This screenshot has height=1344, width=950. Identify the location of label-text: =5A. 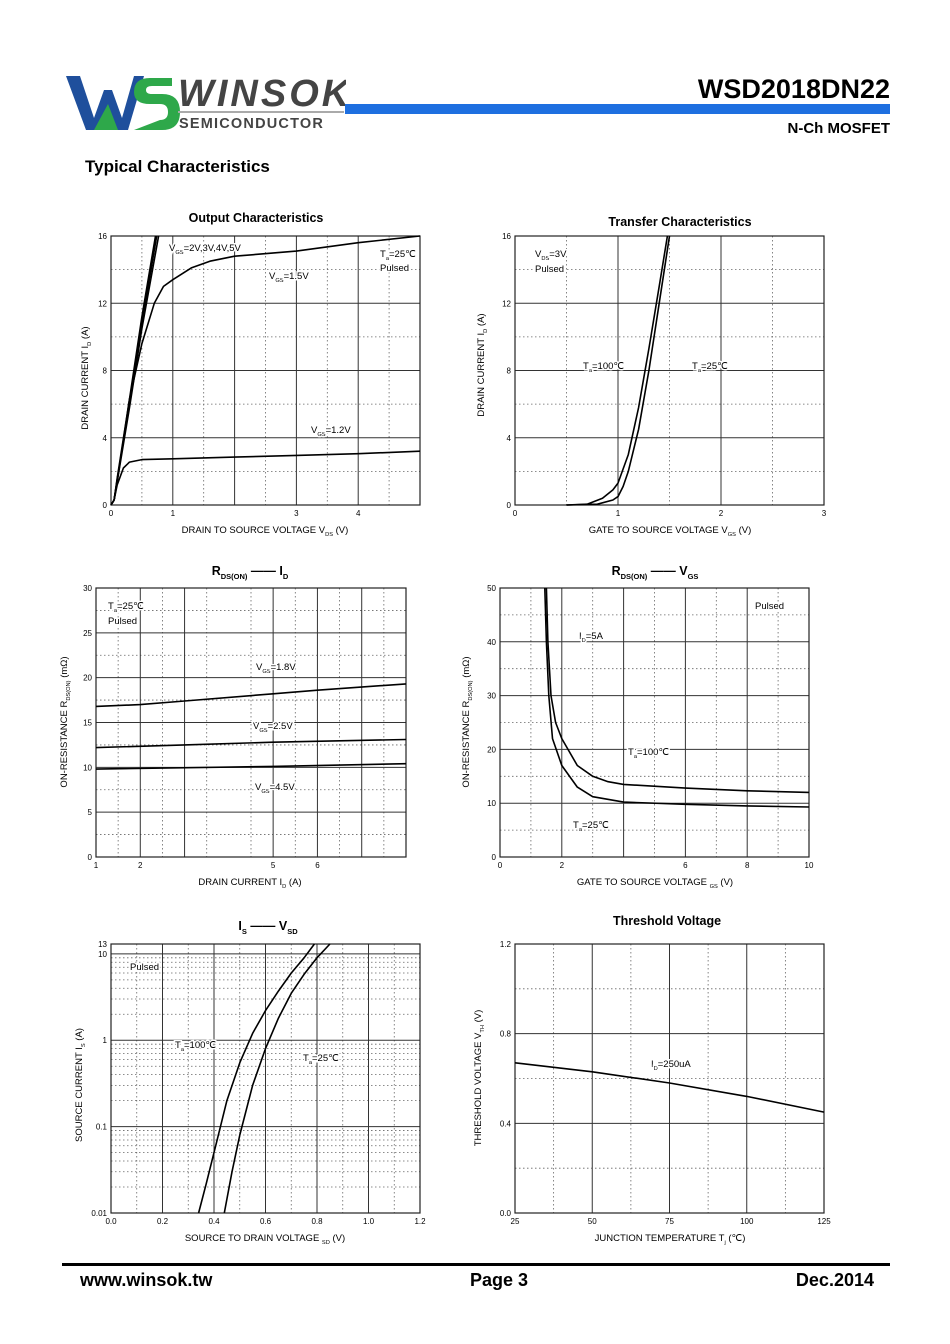
(595, 636).